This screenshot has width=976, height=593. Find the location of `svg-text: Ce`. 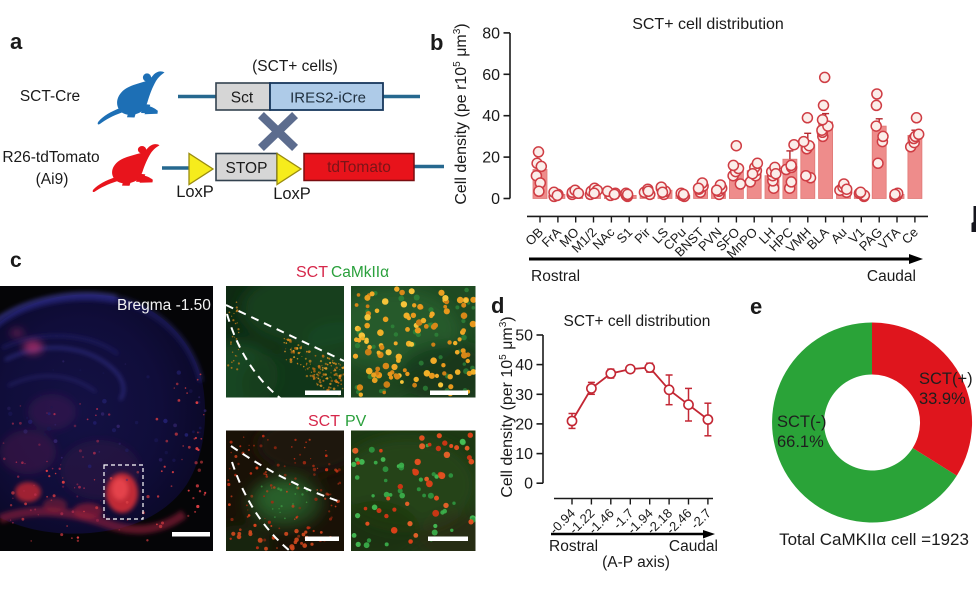

svg-text: Ce is located at coordinates (910, 236).